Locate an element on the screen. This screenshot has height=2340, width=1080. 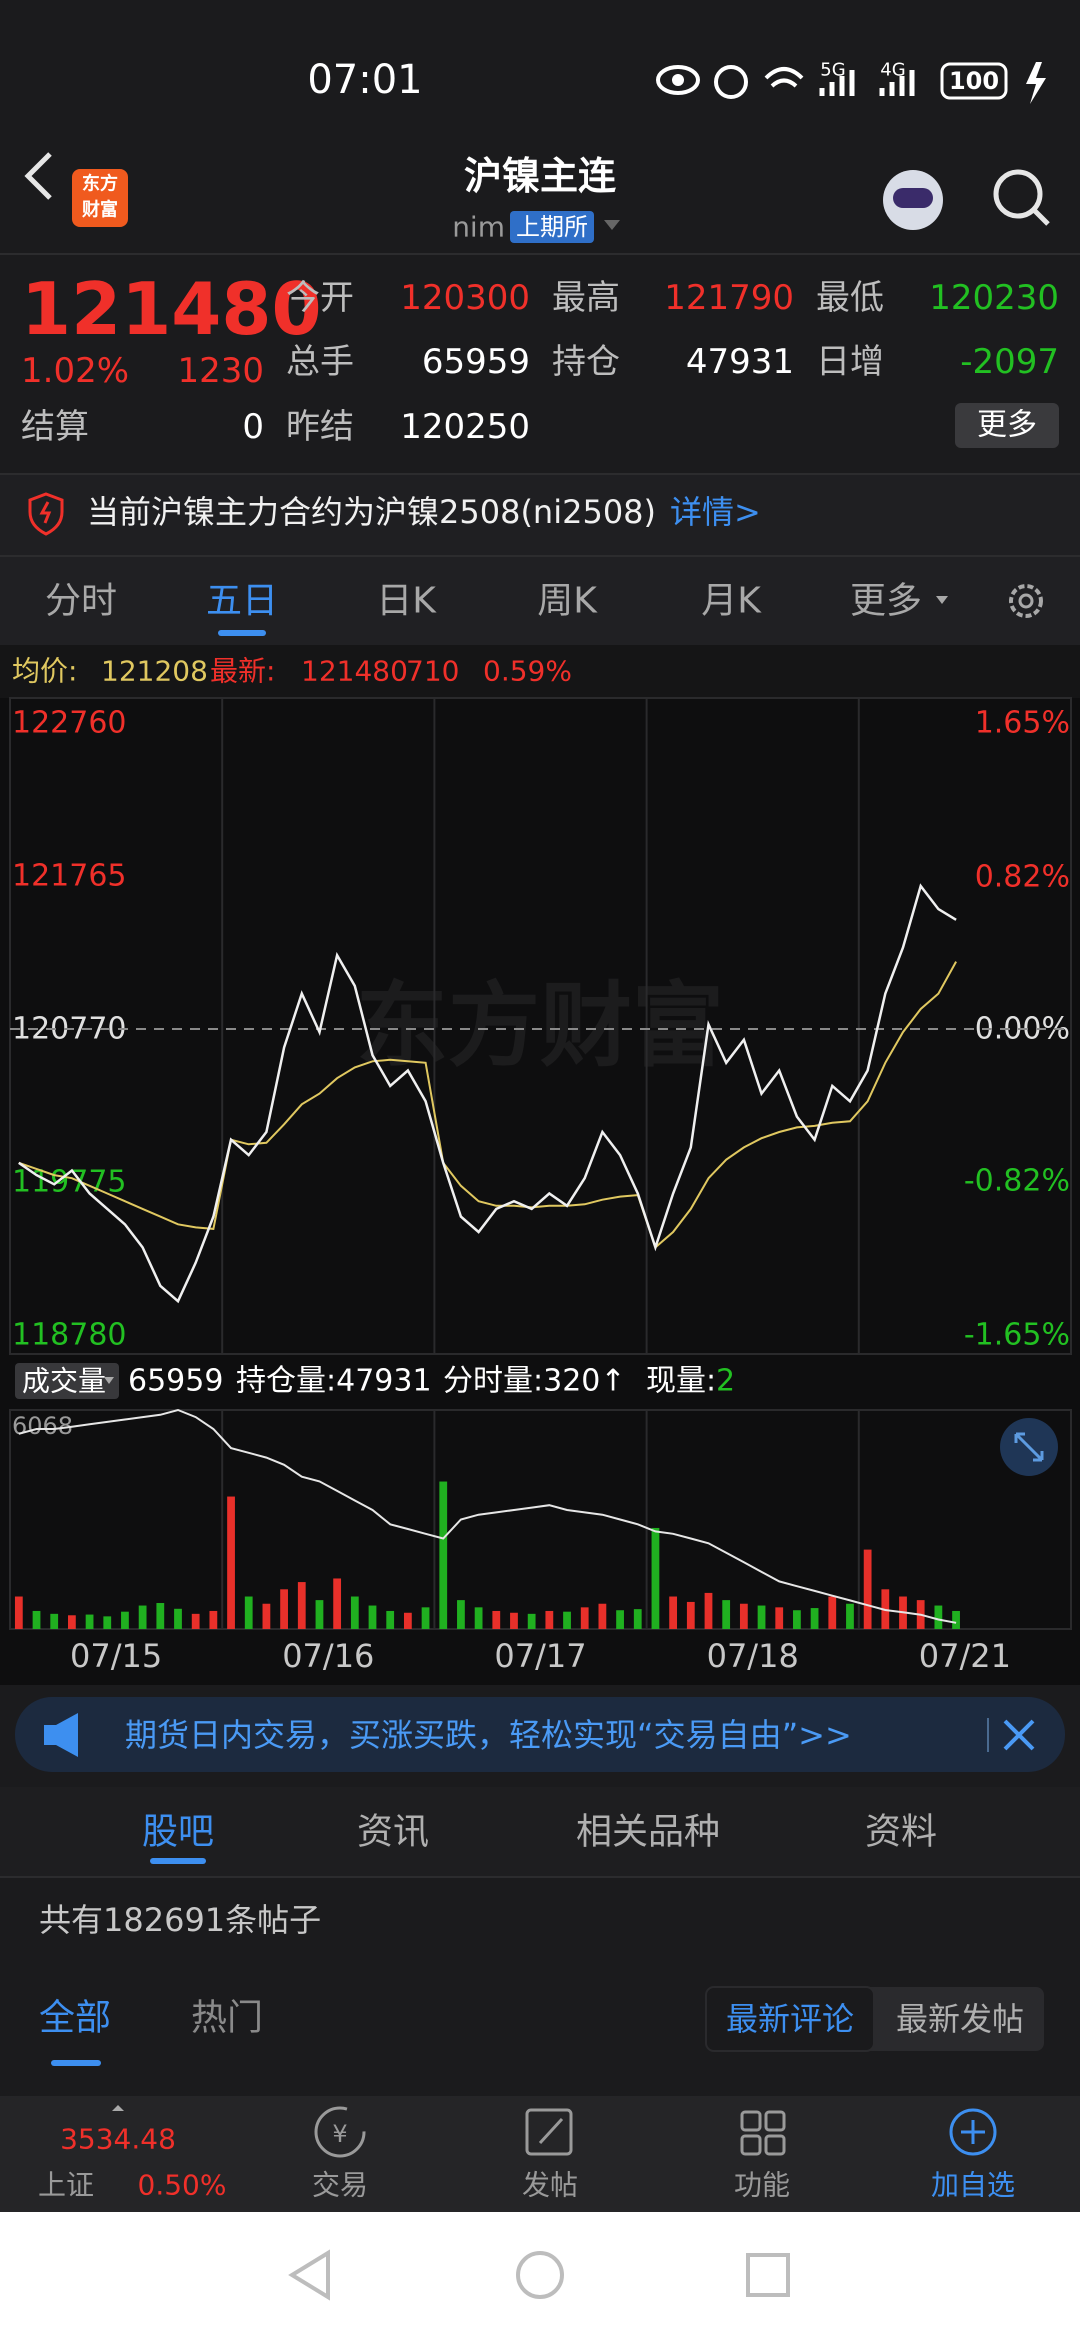
index-change: 0.50% is located at coordinates (182, 2185).